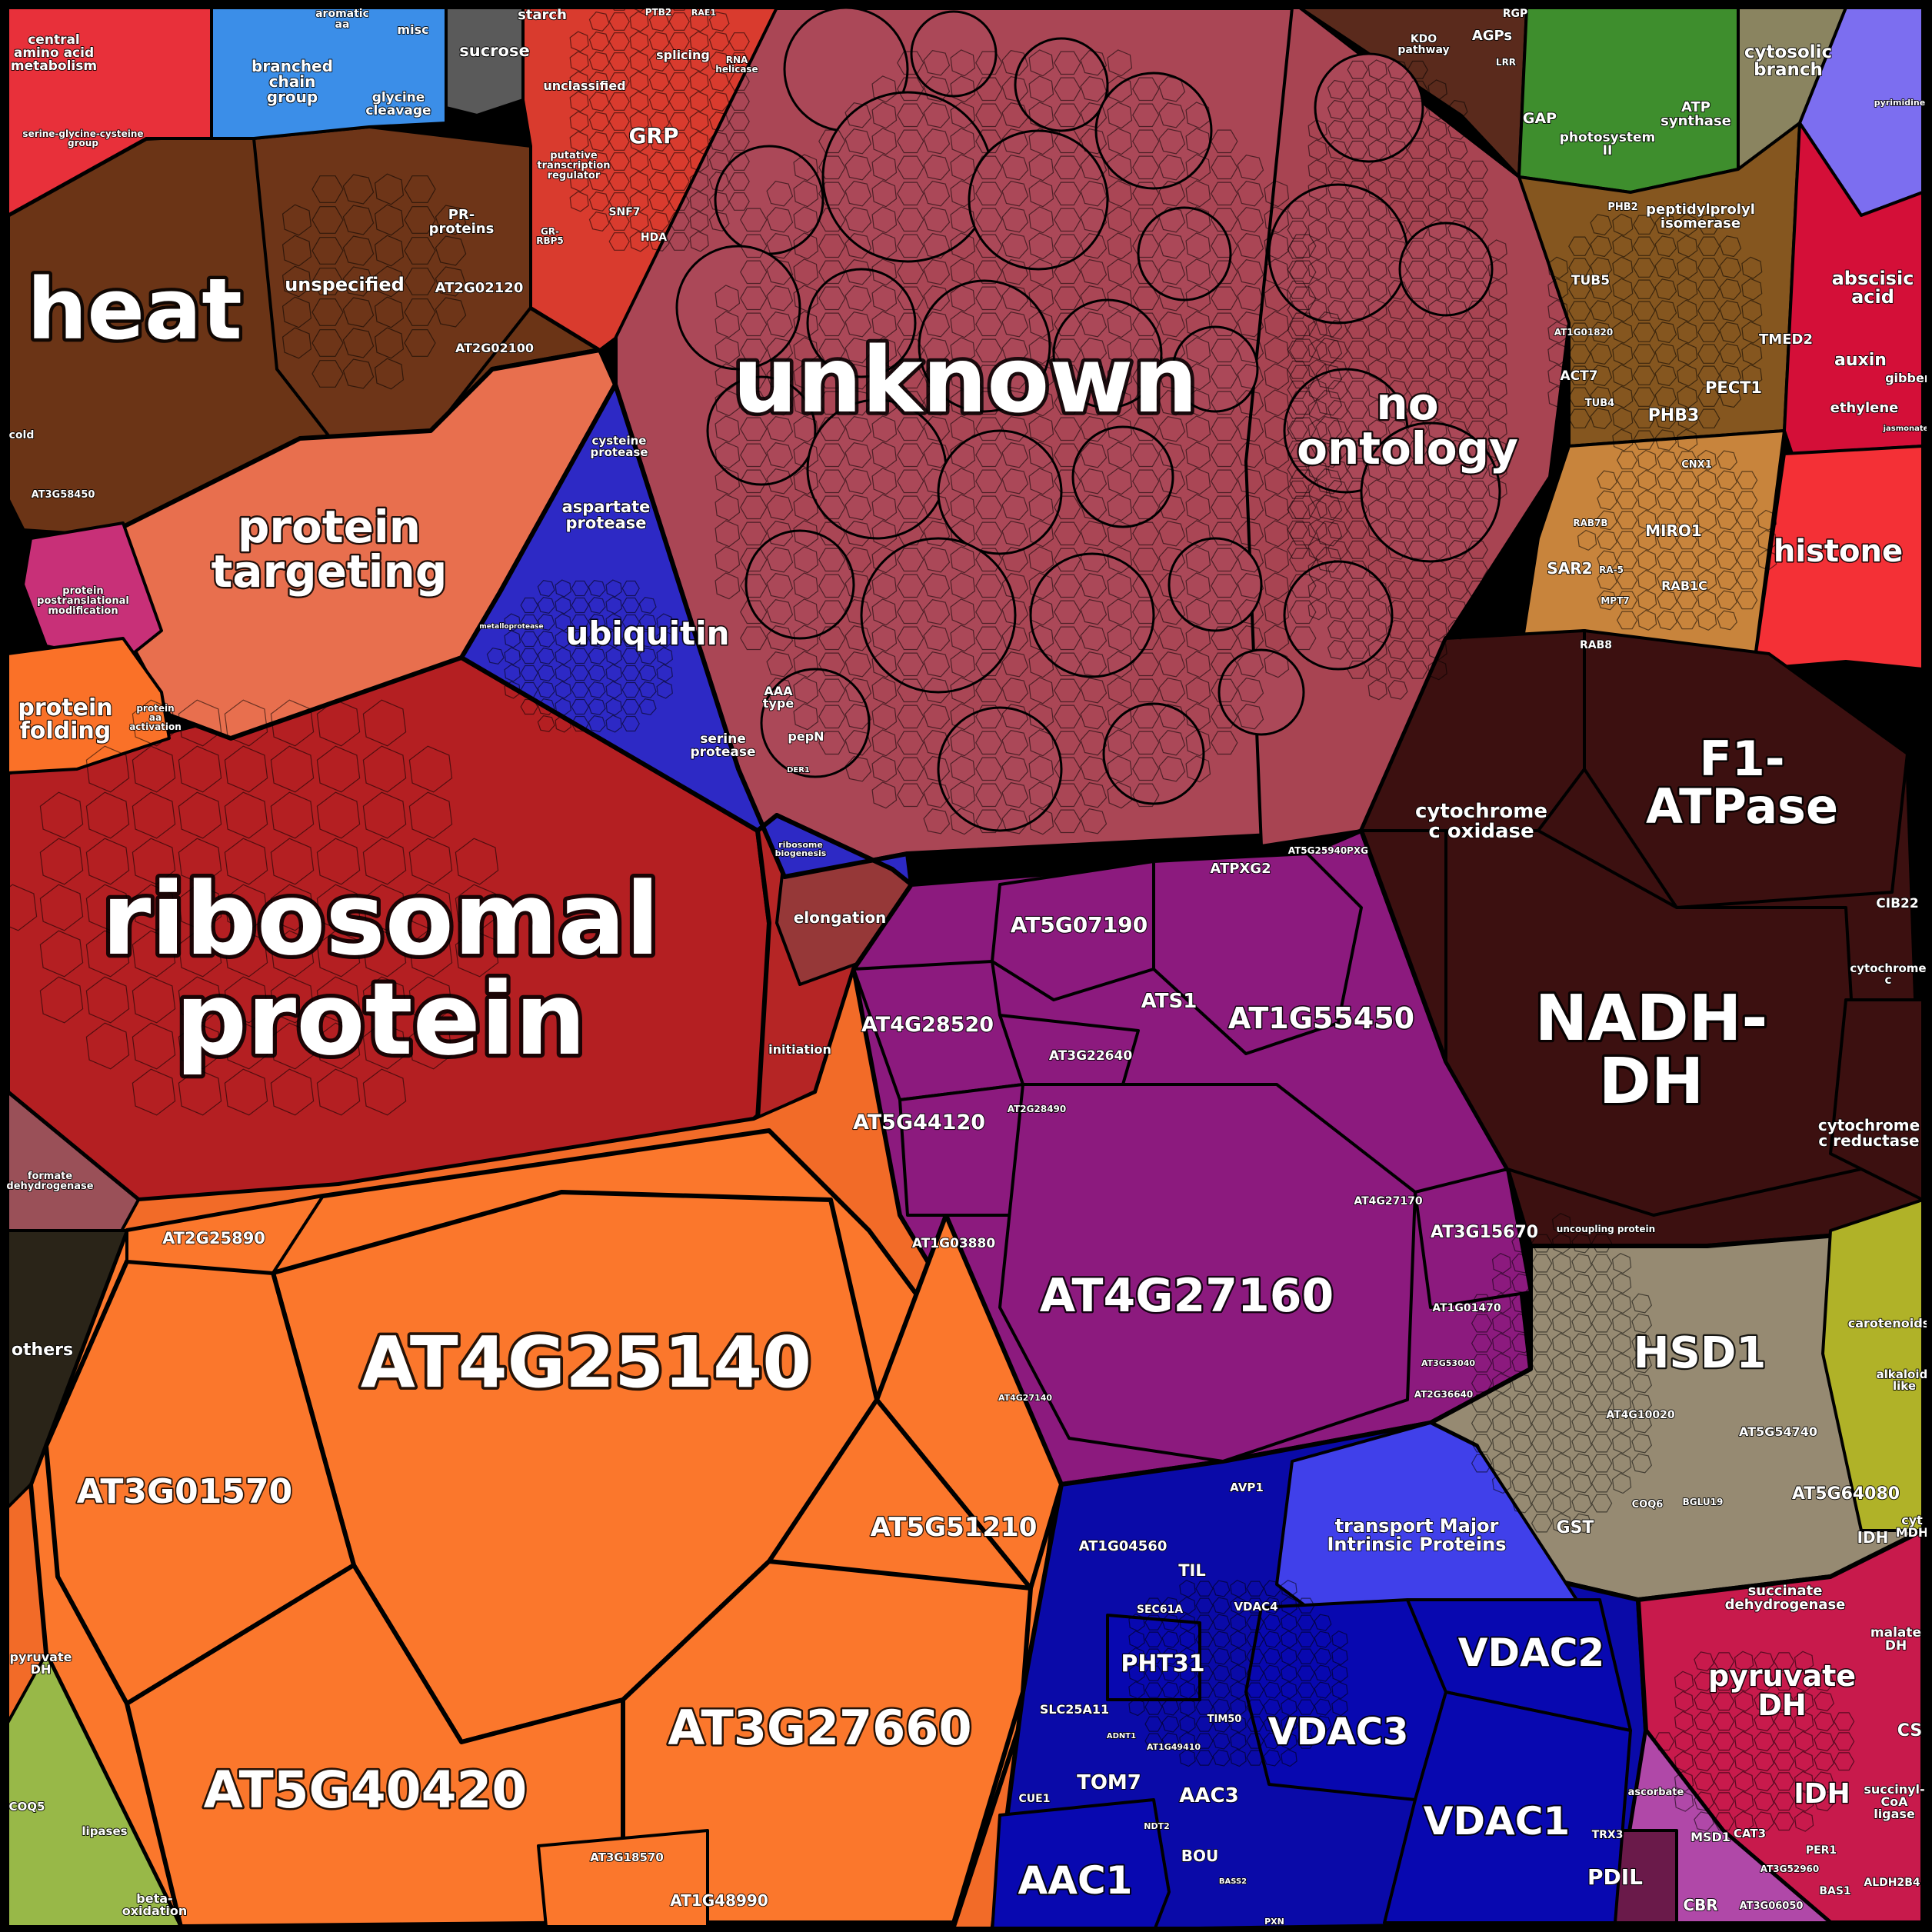  Describe the element at coordinates (1608, 1835) in the screenshot. I see `label-TRX3: TRX3` at that location.